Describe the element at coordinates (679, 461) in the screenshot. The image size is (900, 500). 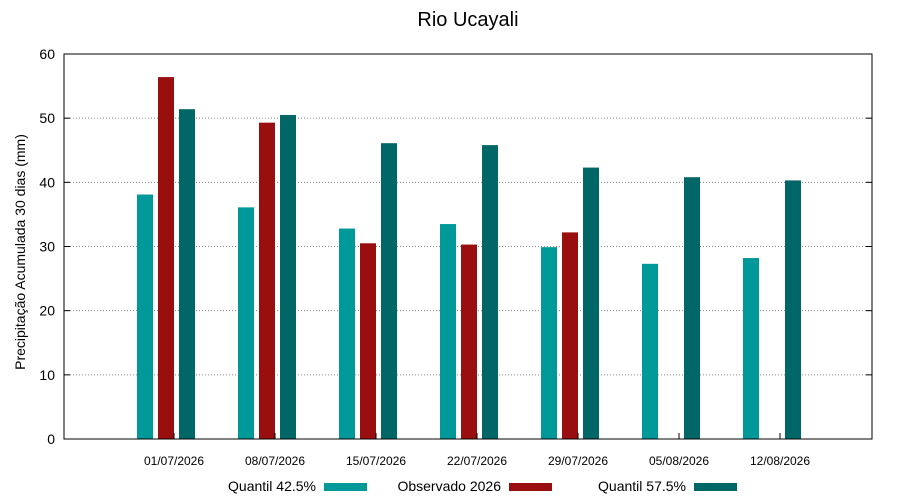
I see `x-tick-label: 05/08/2026` at that location.